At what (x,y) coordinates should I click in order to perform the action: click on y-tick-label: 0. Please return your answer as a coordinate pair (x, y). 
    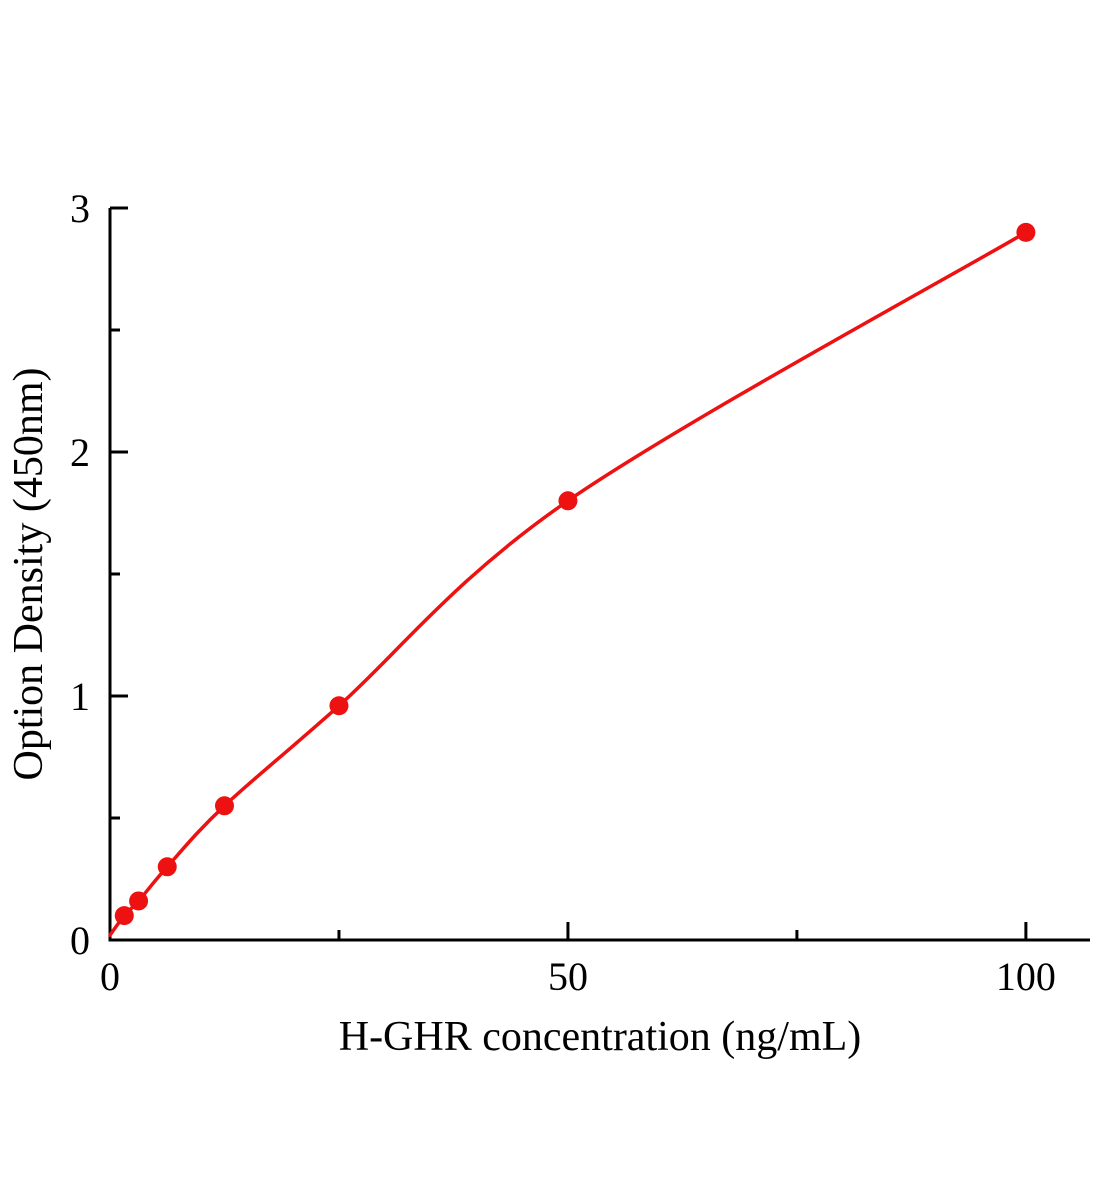
    Looking at the image, I should click on (80, 940).